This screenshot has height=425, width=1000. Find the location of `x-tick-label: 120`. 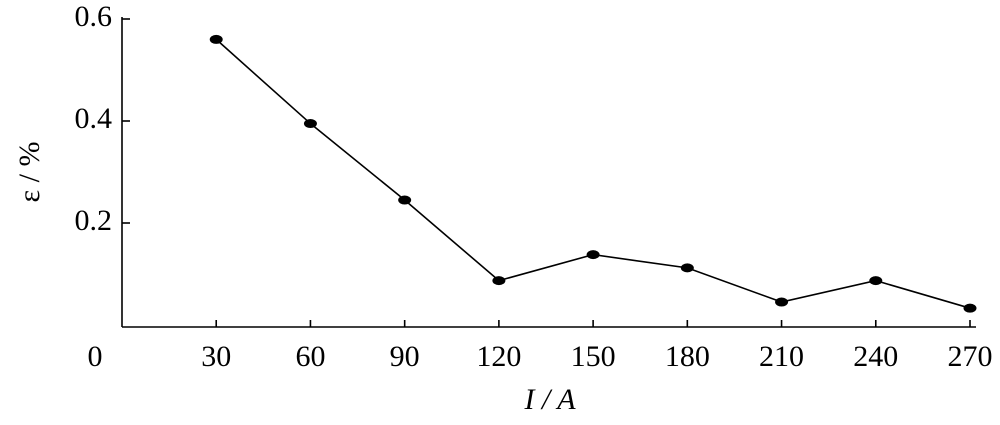

x-tick-label: 120 is located at coordinates (498, 356).